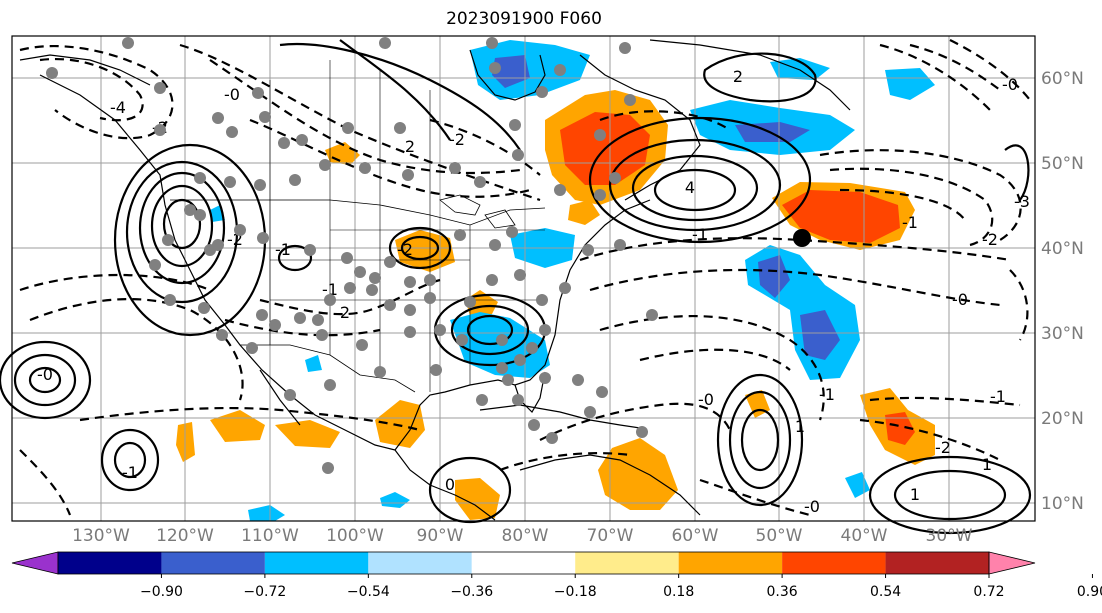  I want to click on anomaly-red-atlantic, so click(841, 216).